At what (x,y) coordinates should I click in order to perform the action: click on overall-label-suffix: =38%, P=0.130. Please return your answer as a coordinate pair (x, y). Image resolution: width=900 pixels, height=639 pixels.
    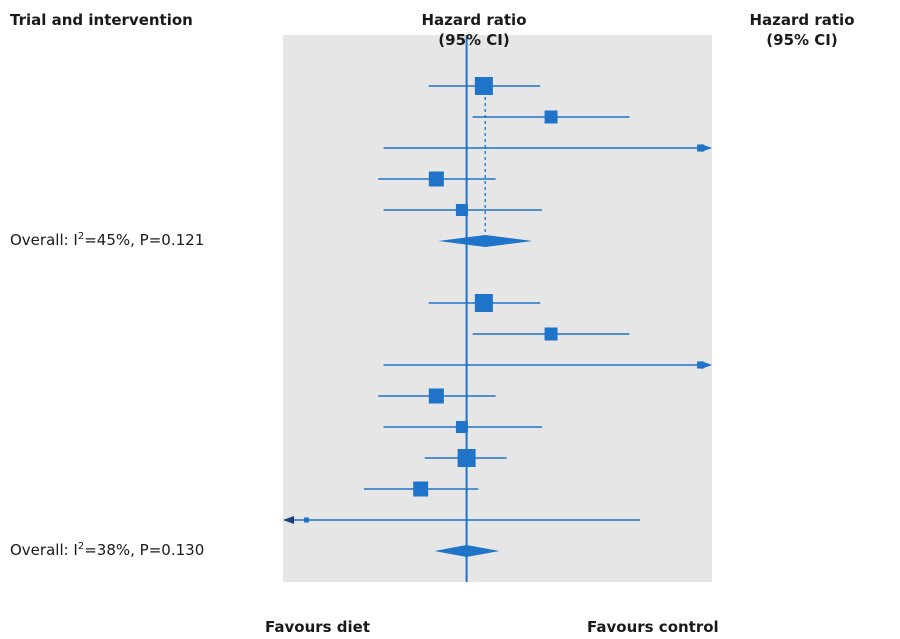
    Looking at the image, I should click on (144, 550).